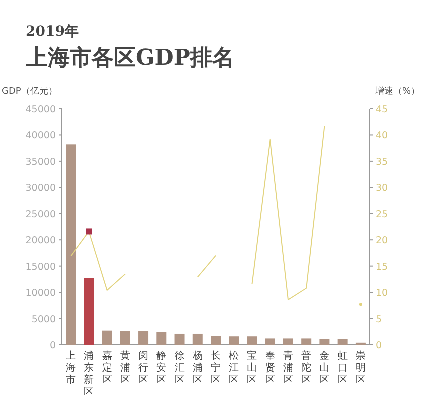 The height and width of the screenshot is (400, 424). Describe the element at coordinates (197, 368) in the screenshot. I see `x-tick-label: 杨浦区` at that location.